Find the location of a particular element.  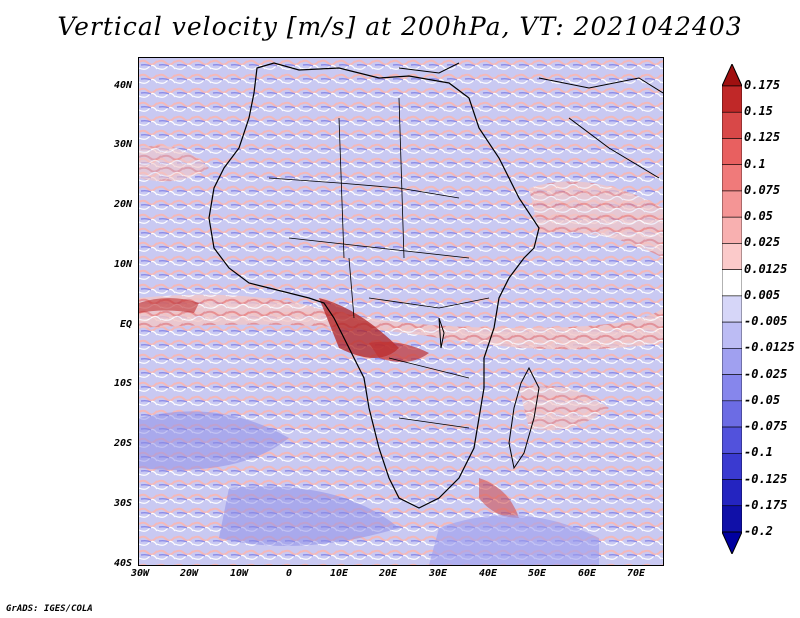

lon-label-70e: 70E is located at coordinates (636, 573).